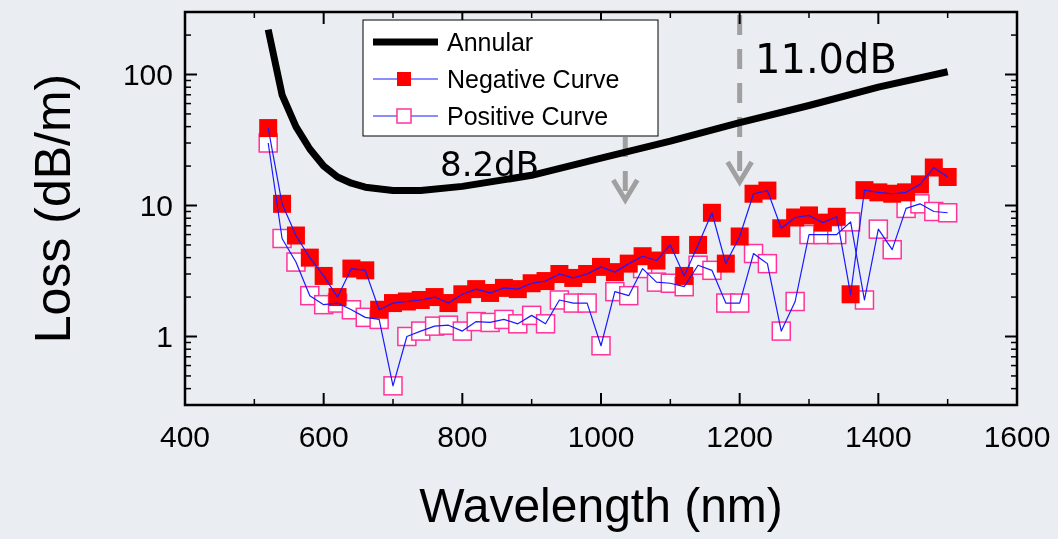  What do you see at coordinates (185, 436) in the screenshot?
I see `x-tick-label: 400` at bounding box center [185, 436].